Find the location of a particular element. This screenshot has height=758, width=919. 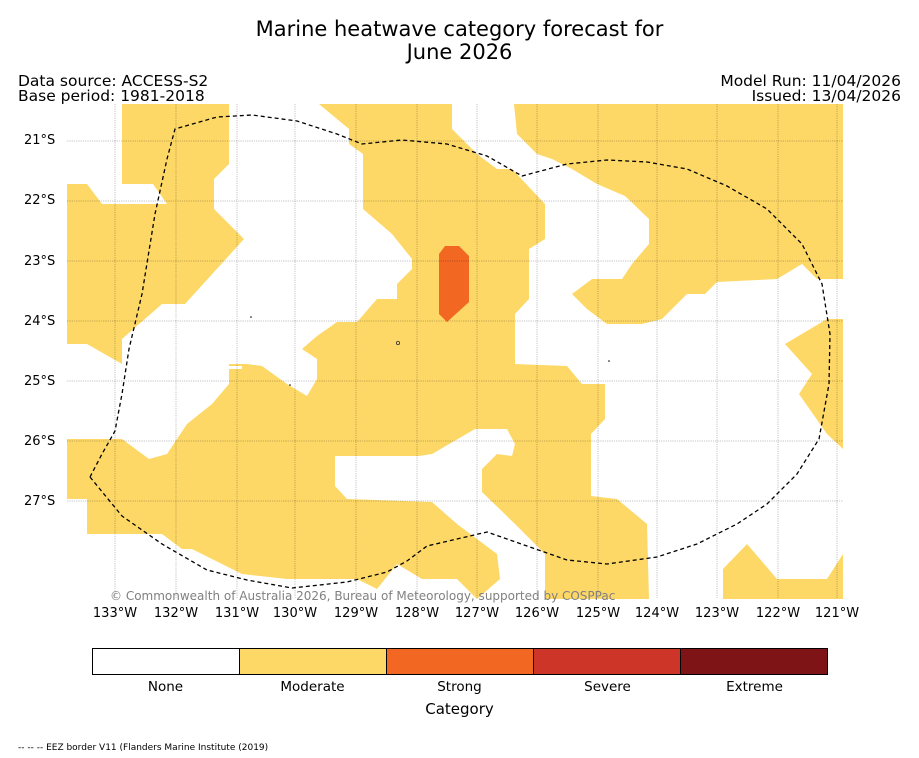

lon-label-133w: 133°W is located at coordinates (115, 613).